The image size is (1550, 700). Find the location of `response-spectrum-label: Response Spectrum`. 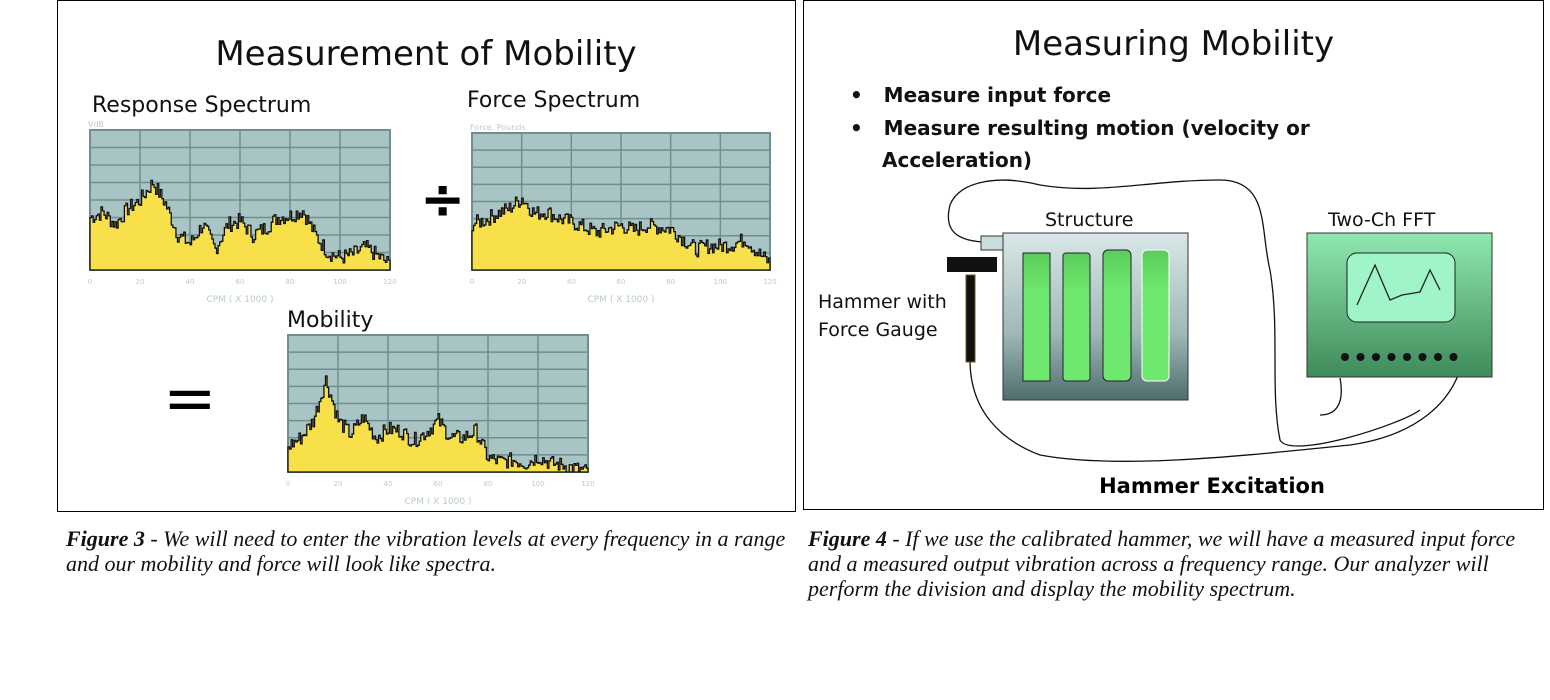

response-spectrum-label: Response Spectrum is located at coordinates (202, 105).